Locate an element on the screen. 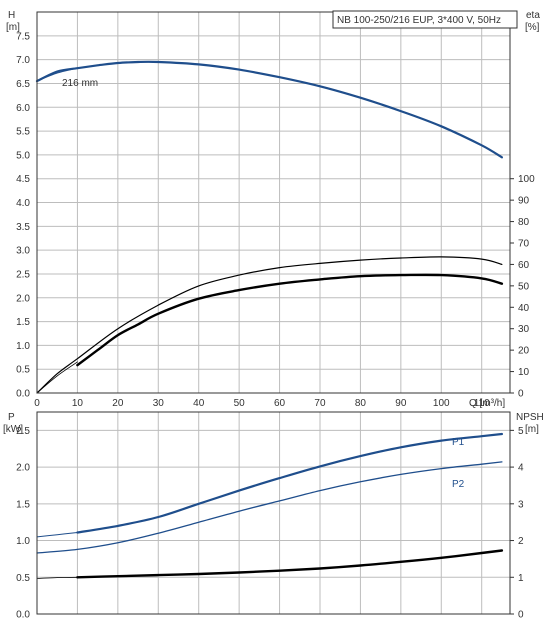  x-tick-label: 100 is located at coordinates (441, 403).